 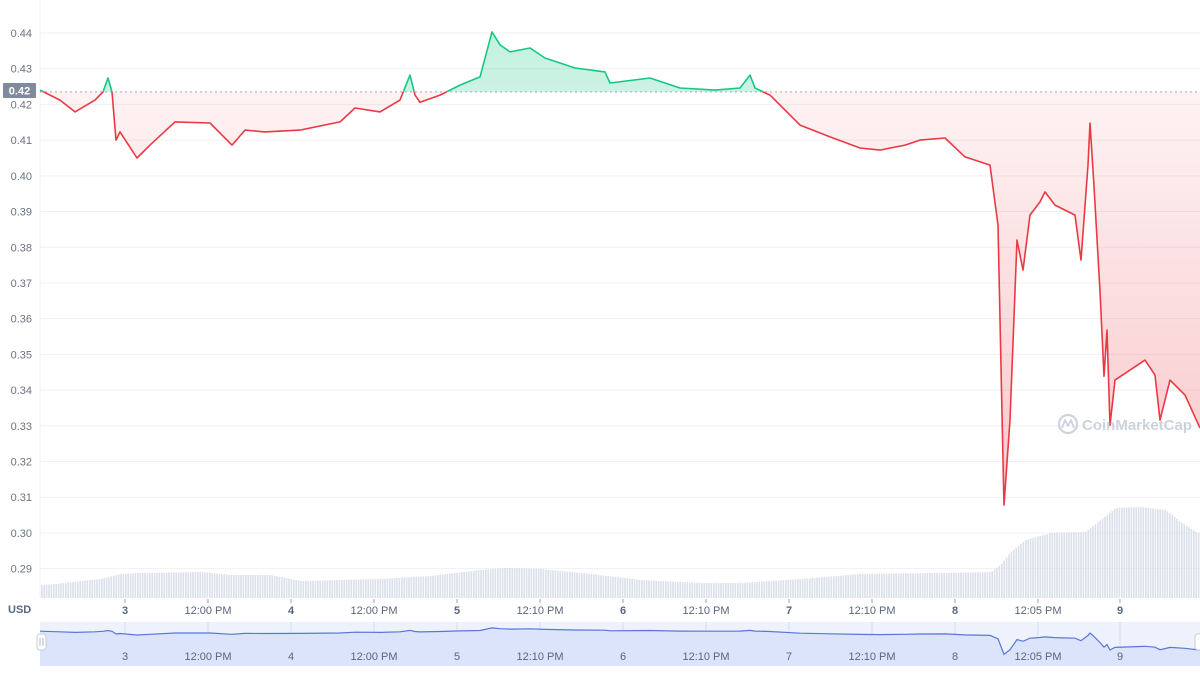 What do you see at coordinates (21, 141) in the screenshot?
I see `y-tick-label: 0.41` at bounding box center [21, 141].